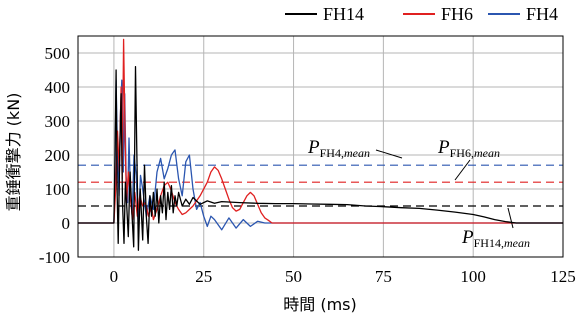 The width and height of the screenshot is (582, 321). Describe the element at coordinates (203, 276) in the screenshot. I see `x-tick-label: 25` at that location.